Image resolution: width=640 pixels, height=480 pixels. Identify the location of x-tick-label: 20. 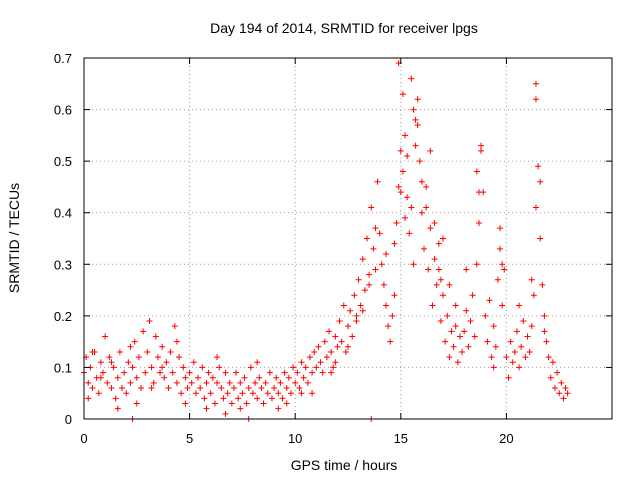
(506, 438).